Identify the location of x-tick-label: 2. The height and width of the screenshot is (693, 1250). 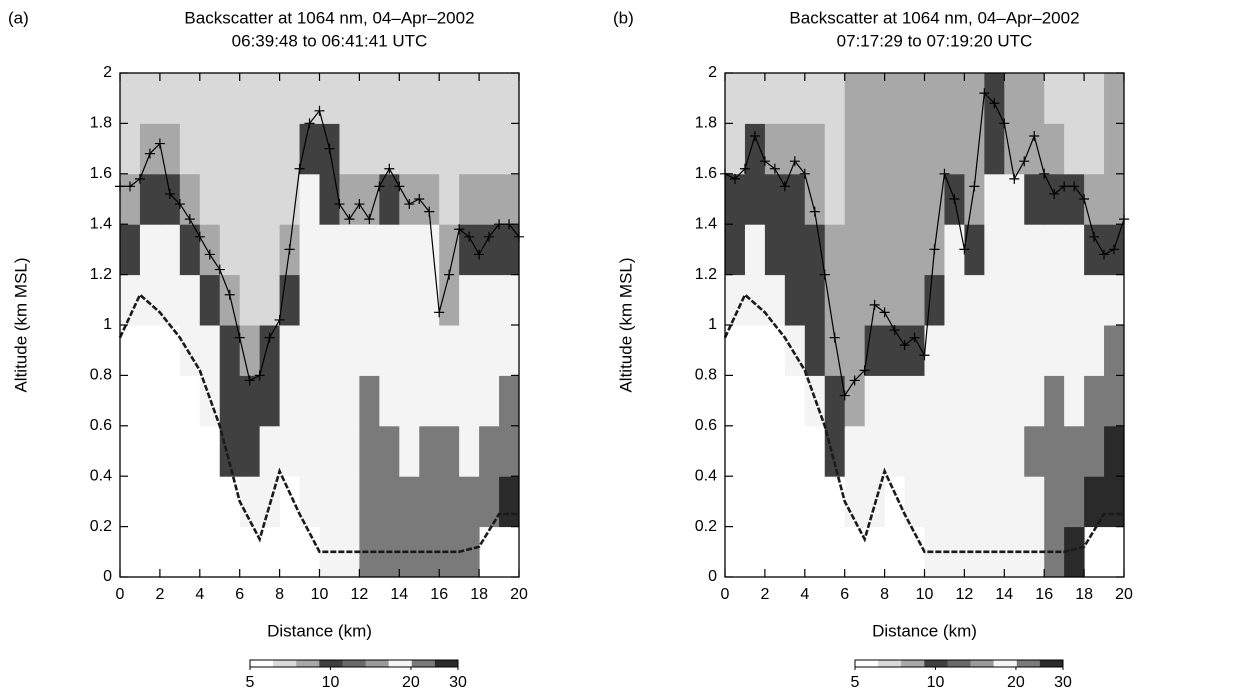
(159, 594).